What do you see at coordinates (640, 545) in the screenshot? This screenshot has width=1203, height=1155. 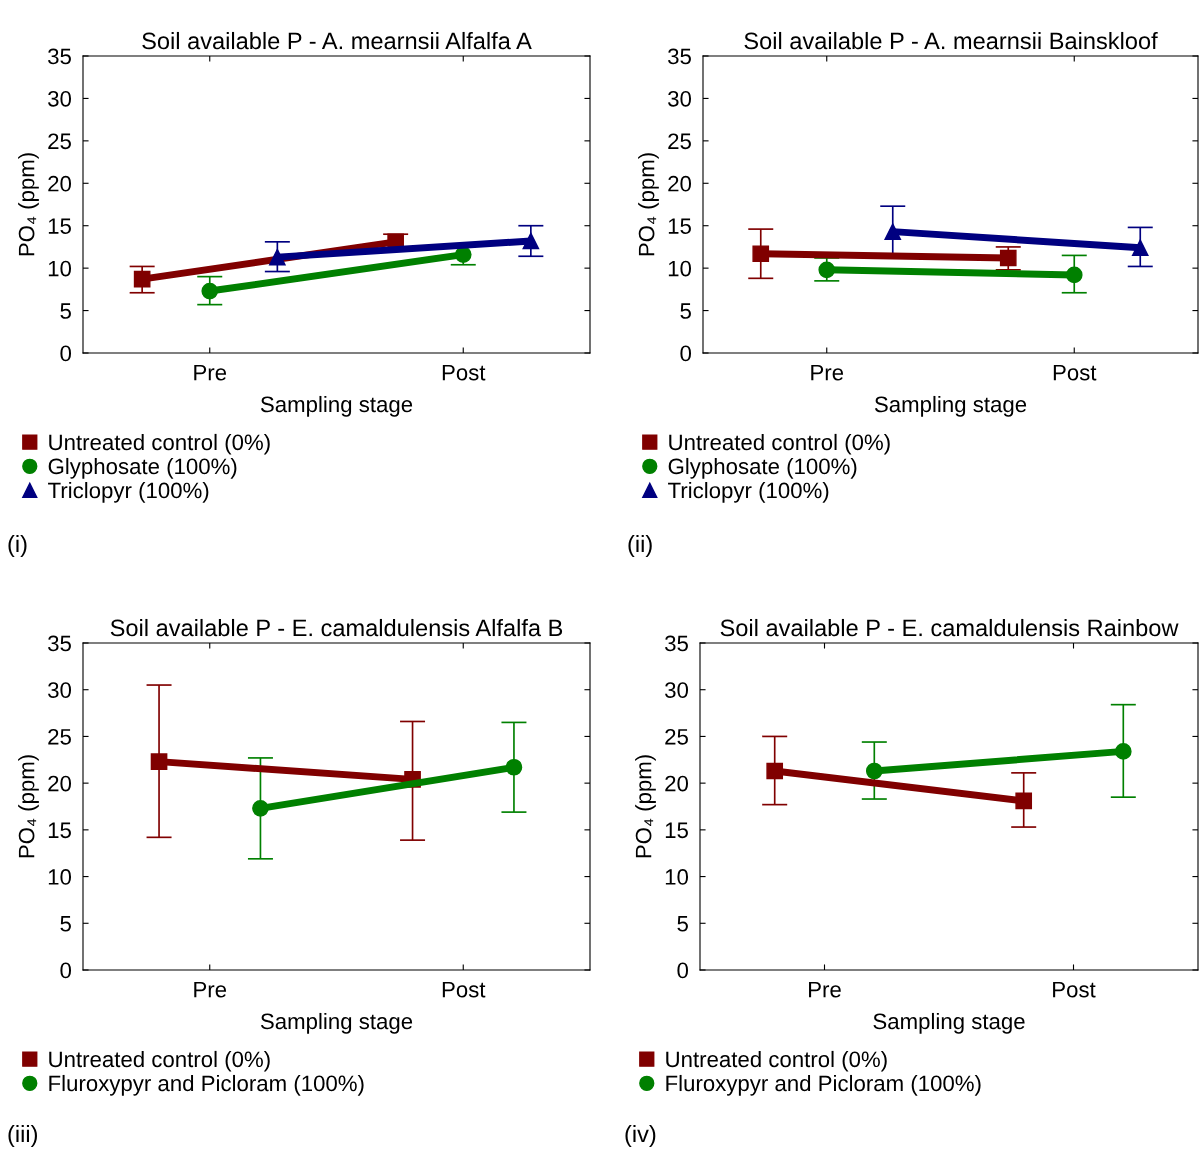 I see `text: (ii)` at bounding box center [640, 545].